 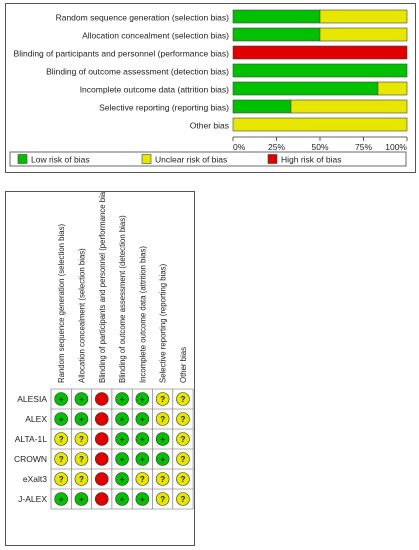 I want to click on x-tick-label: 100%, so click(x=396, y=147).